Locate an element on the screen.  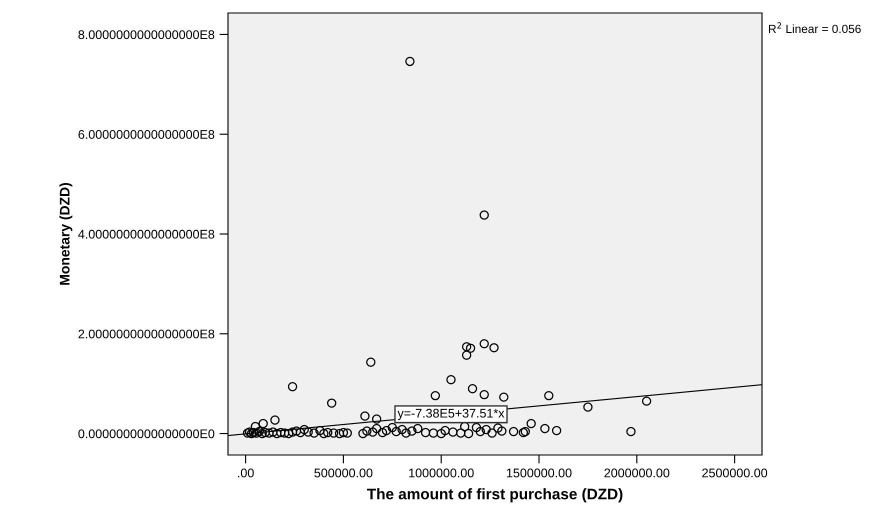
y-axis-title: Monetary (DZD) is located at coordinates (65, 233).